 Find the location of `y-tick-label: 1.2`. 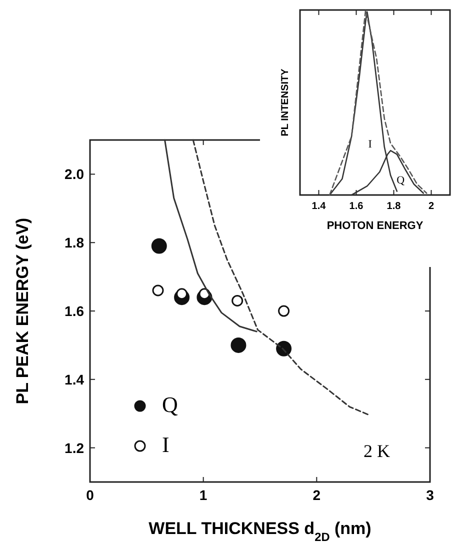

y-tick-label: 1.2 is located at coordinates (74, 448).